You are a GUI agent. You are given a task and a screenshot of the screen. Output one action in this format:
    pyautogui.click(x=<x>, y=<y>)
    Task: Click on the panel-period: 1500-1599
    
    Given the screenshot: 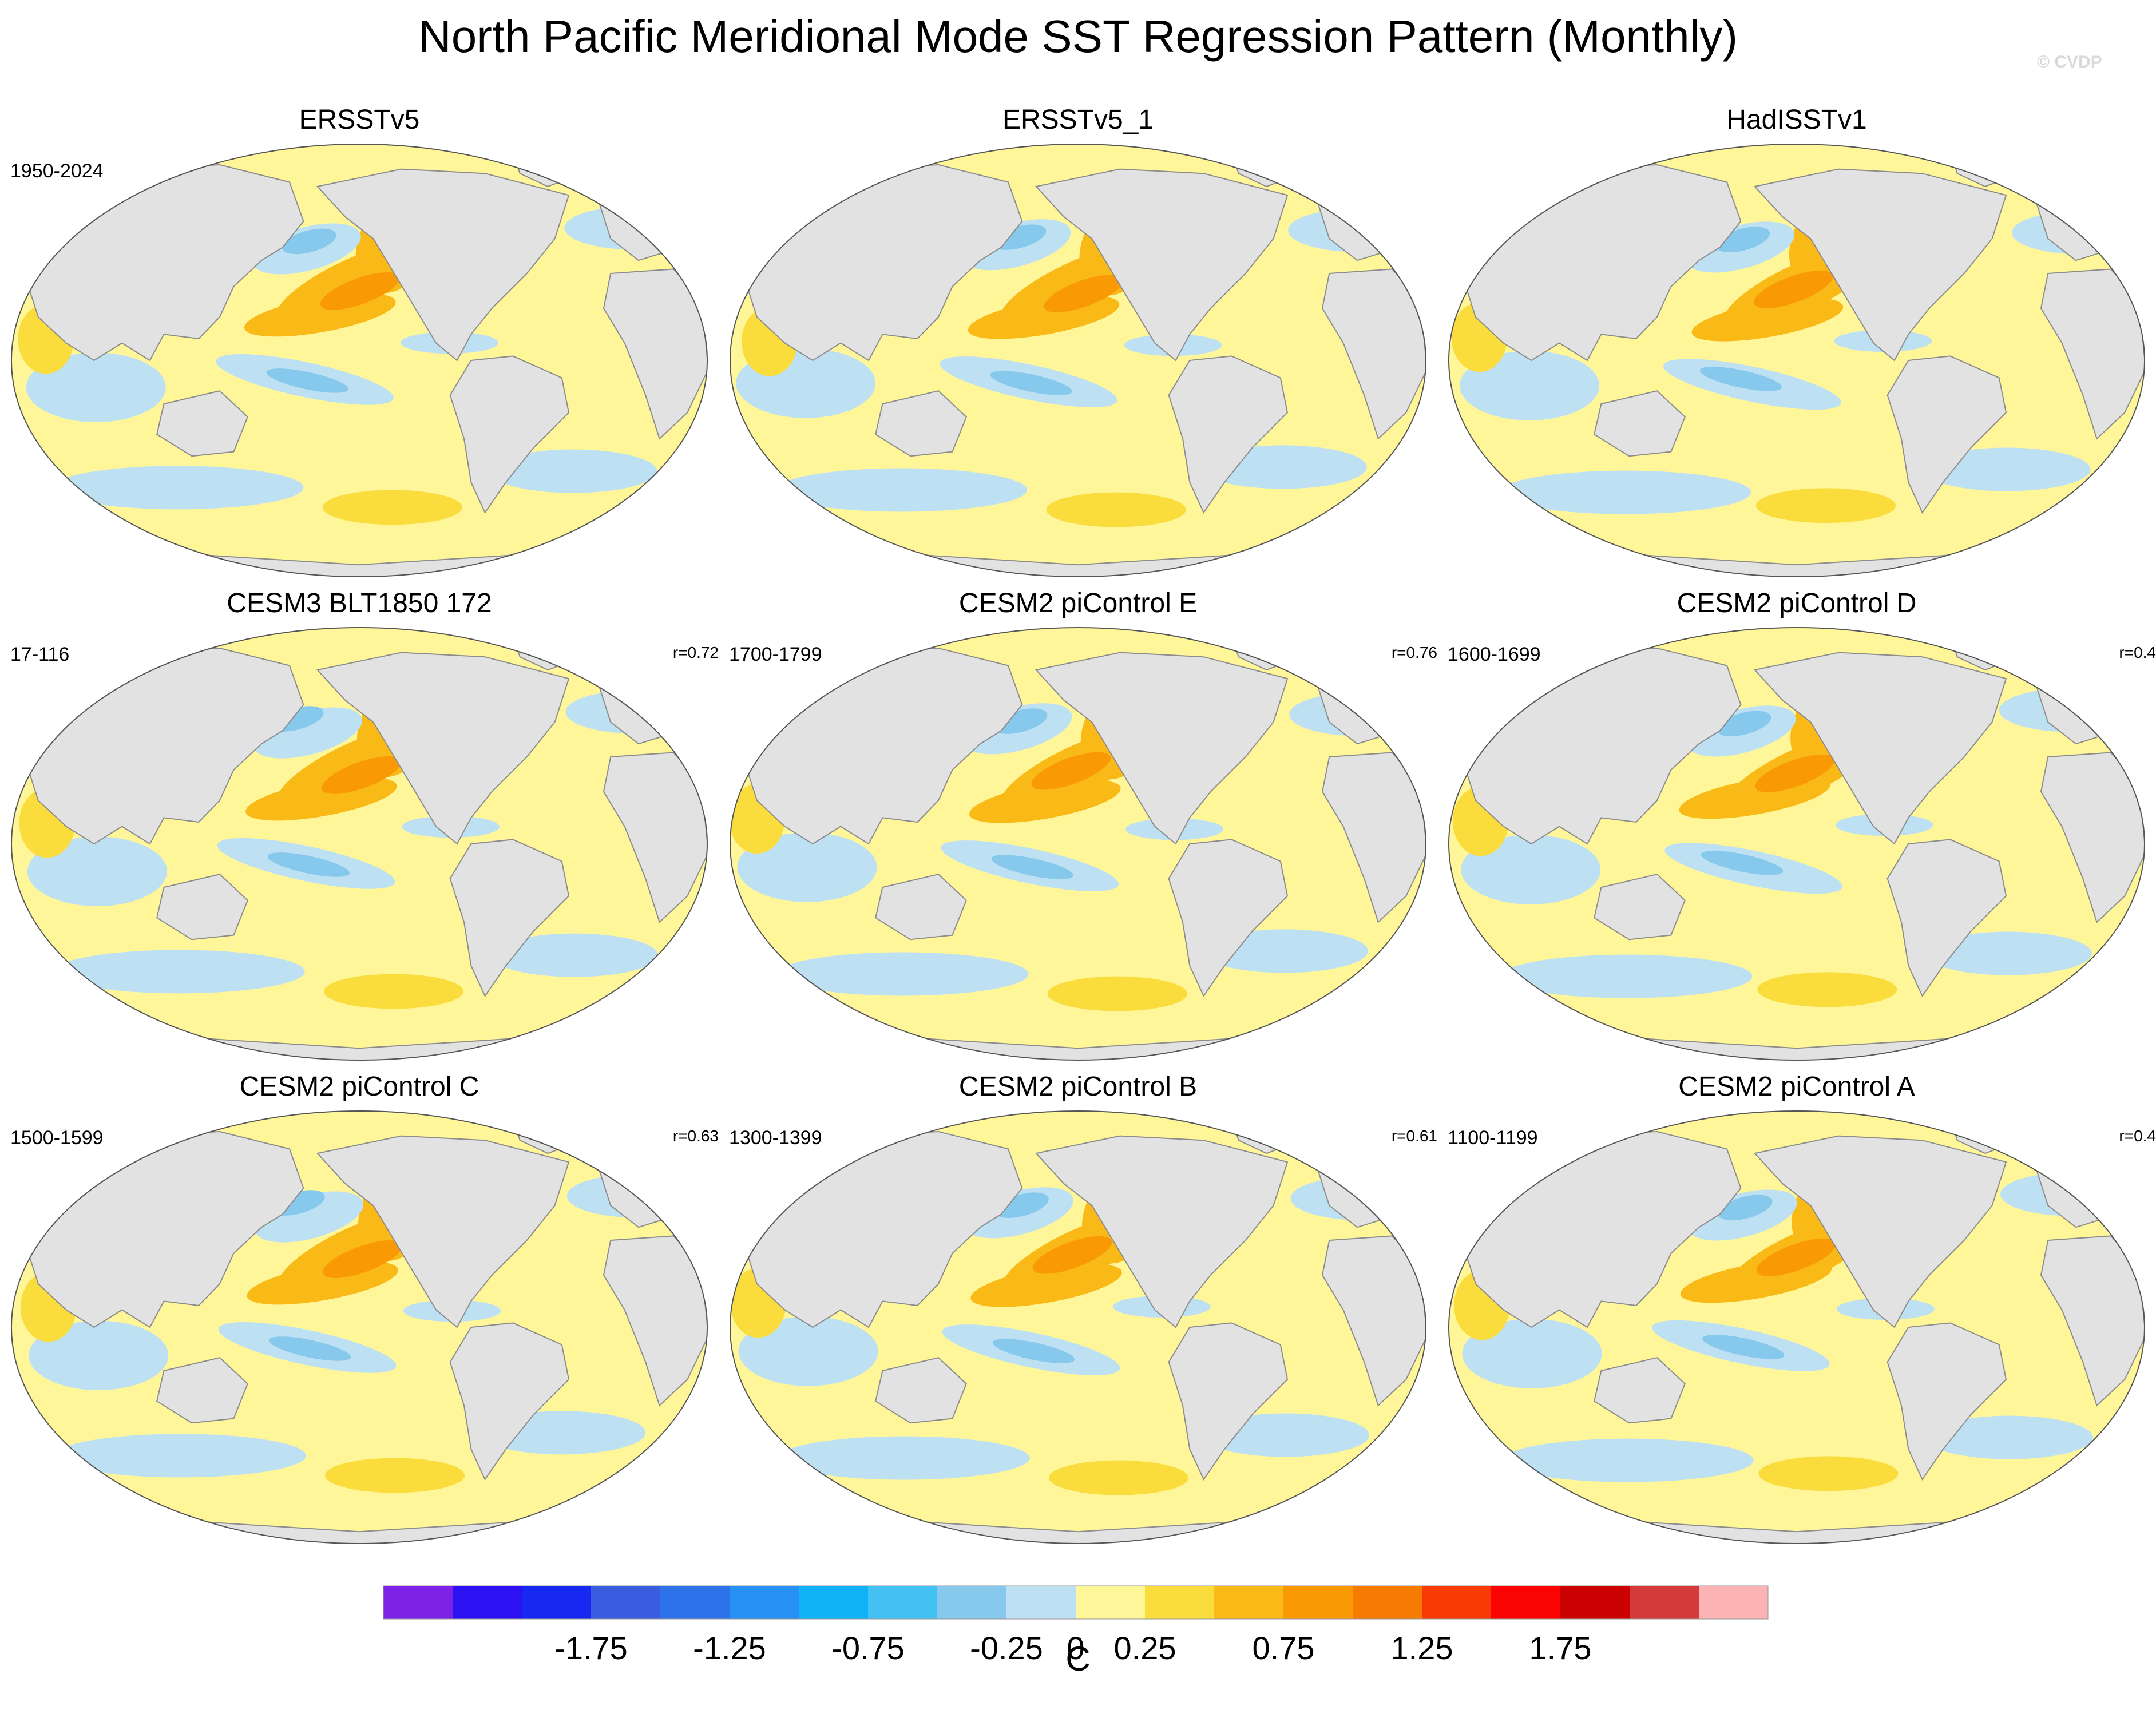 What is the action you would take?
    pyautogui.click(x=57, y=1138)
    